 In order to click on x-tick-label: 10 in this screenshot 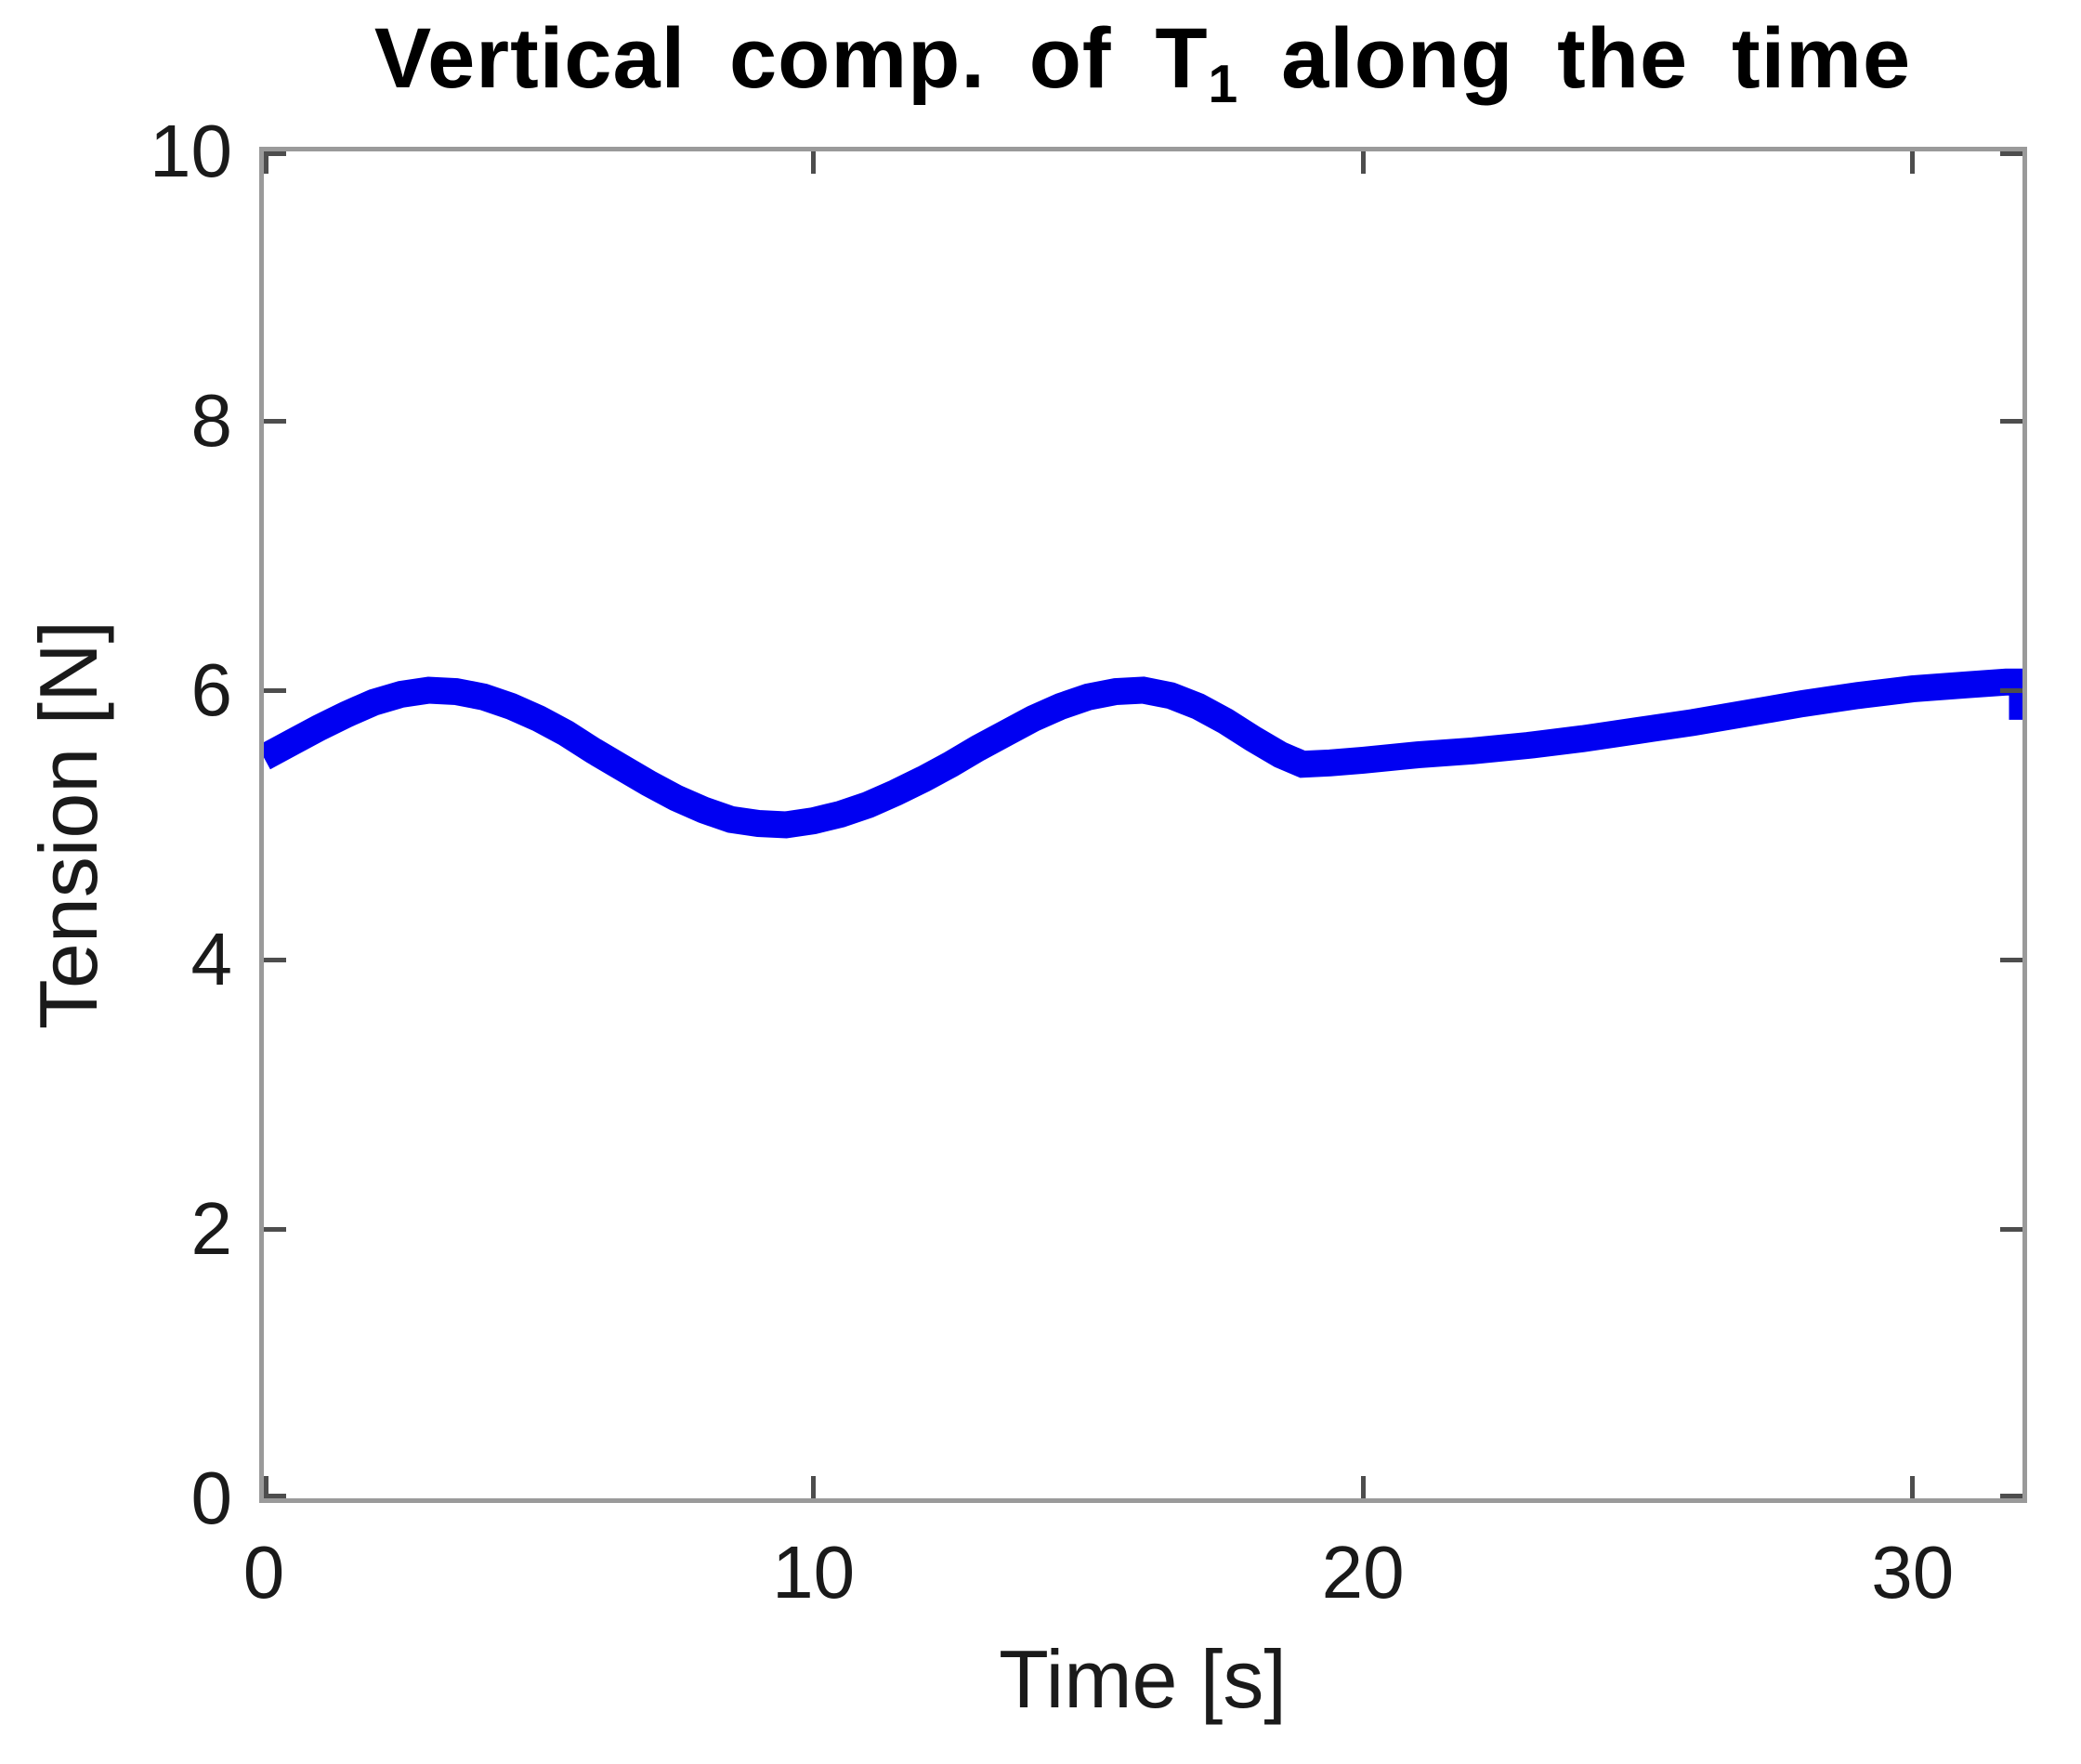, I will do `click(814, 1572)`.